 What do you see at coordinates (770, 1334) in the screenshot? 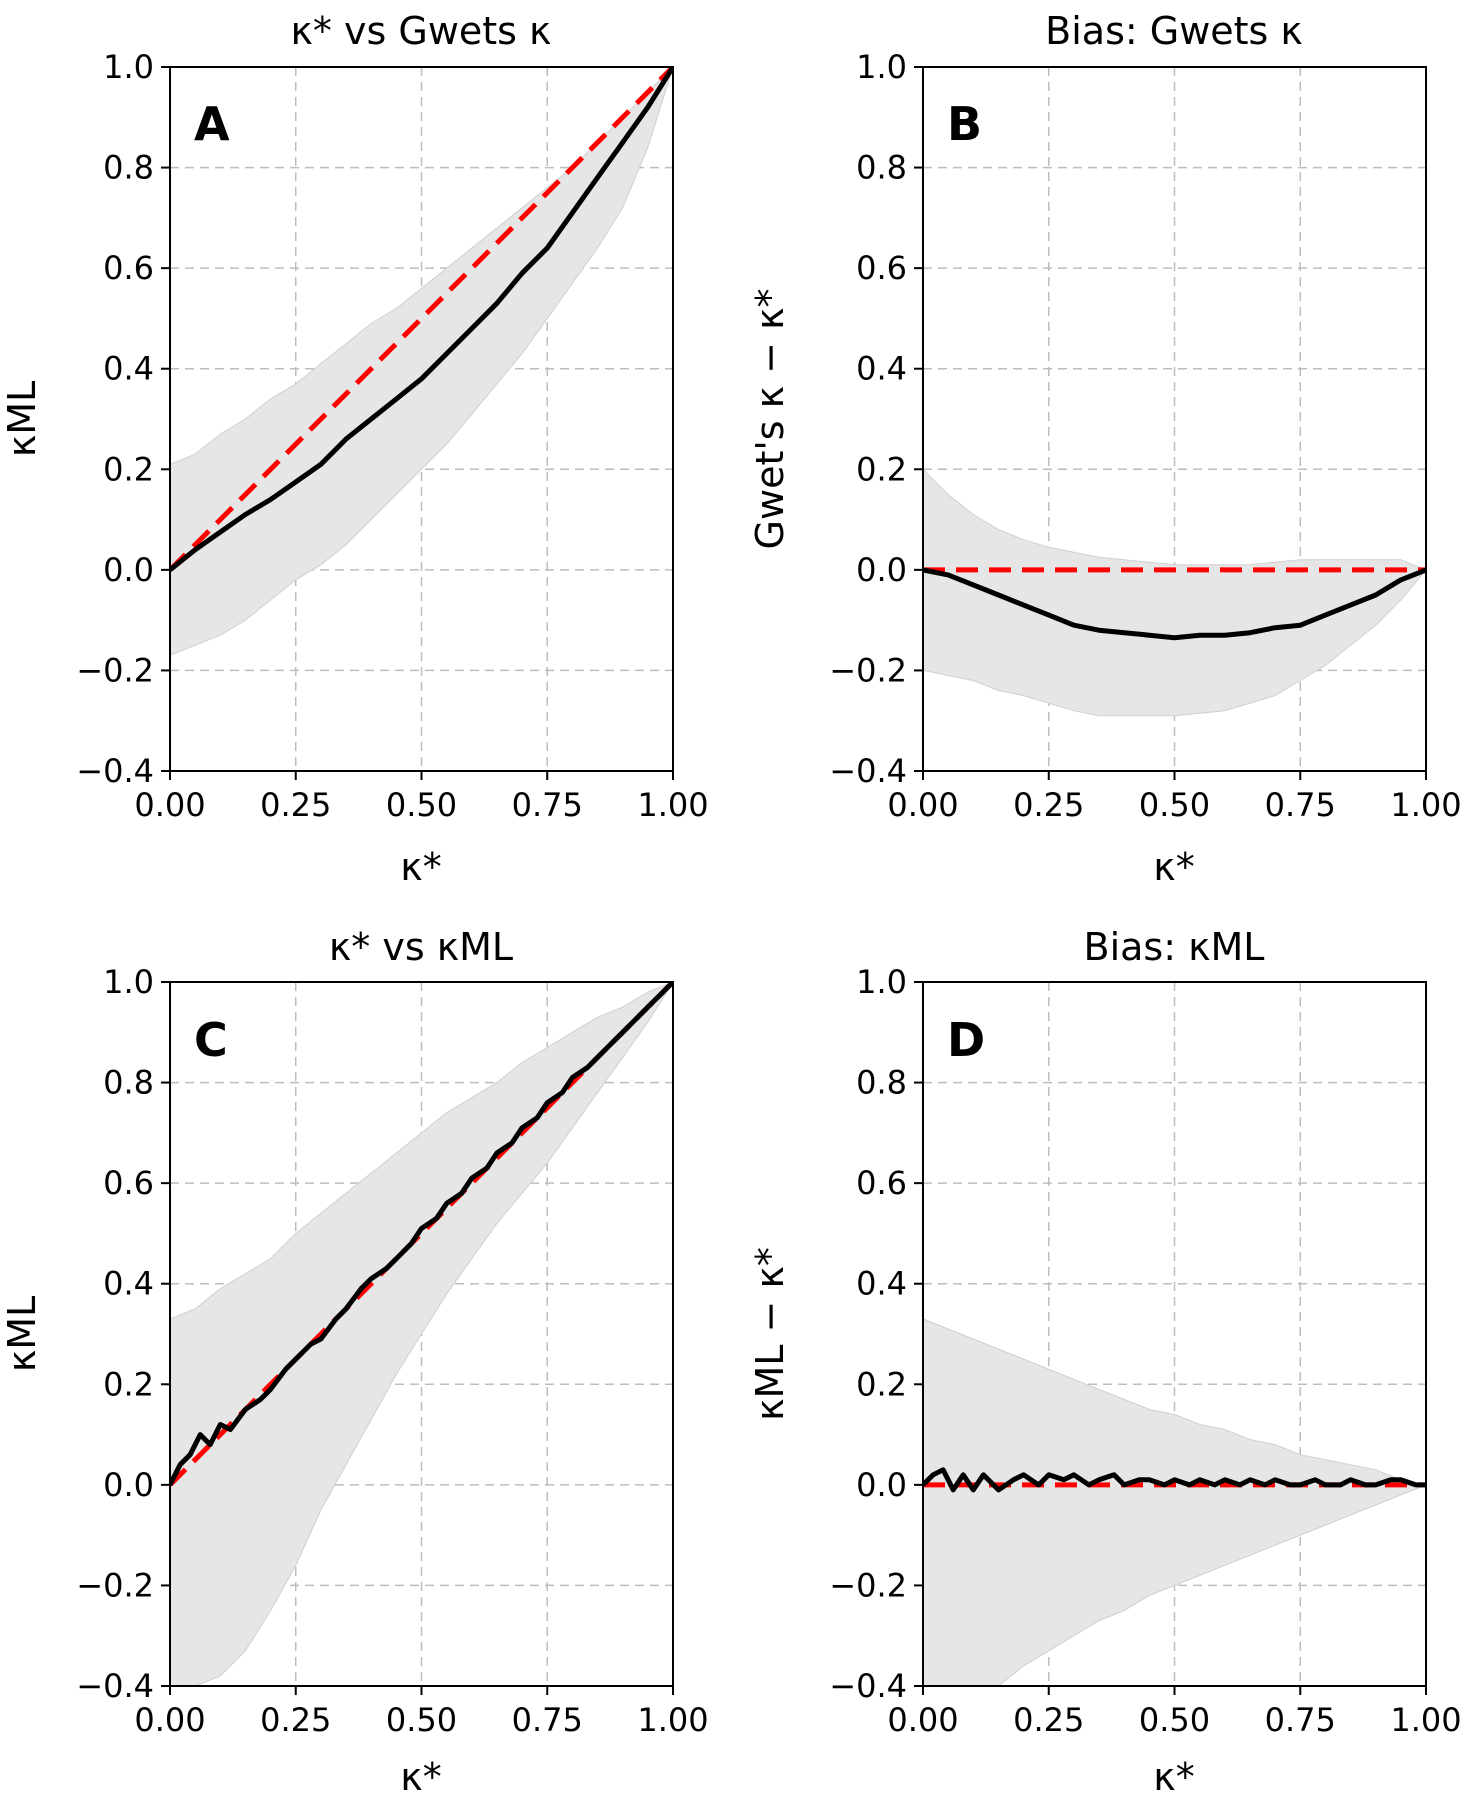
I see `y-axis-label: κML − κ*` at bounding box center [770, 1334].